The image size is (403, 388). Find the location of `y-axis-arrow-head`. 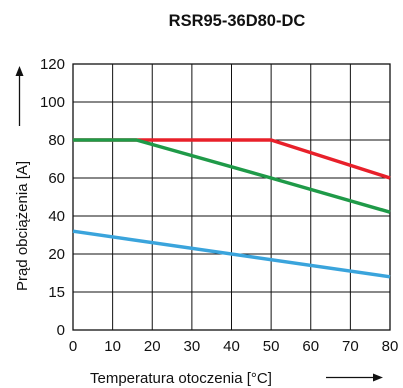

y-axis-arrow-head is located at coordinates (19, 71).